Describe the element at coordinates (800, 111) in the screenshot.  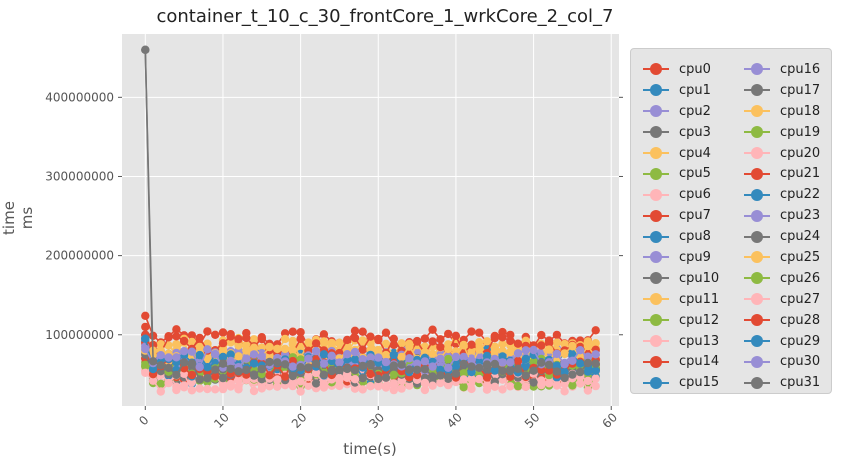
I see `legend-label: cpu18` at that location.